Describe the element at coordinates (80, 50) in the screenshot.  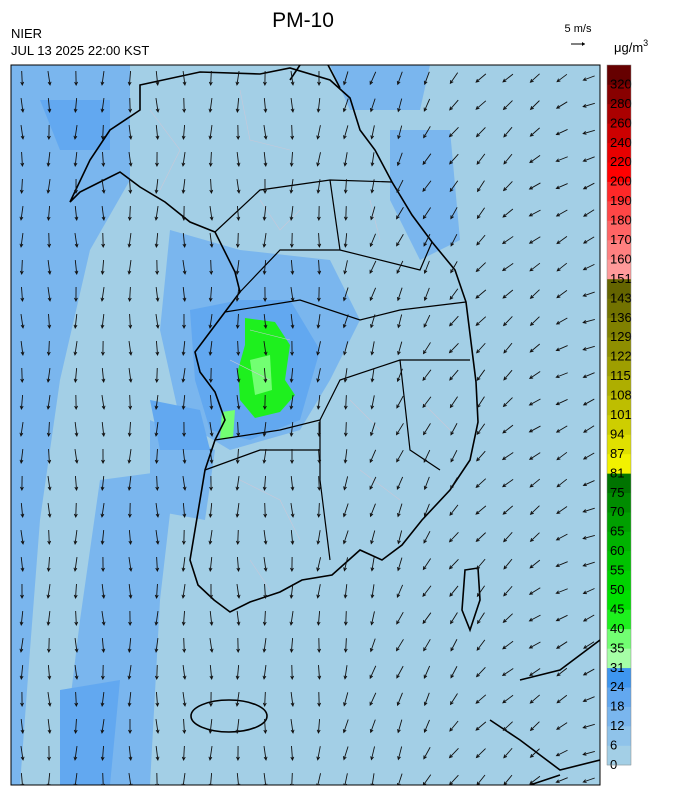
I see `timestamp: JUL 13 2025 22:00 KST` at that location.